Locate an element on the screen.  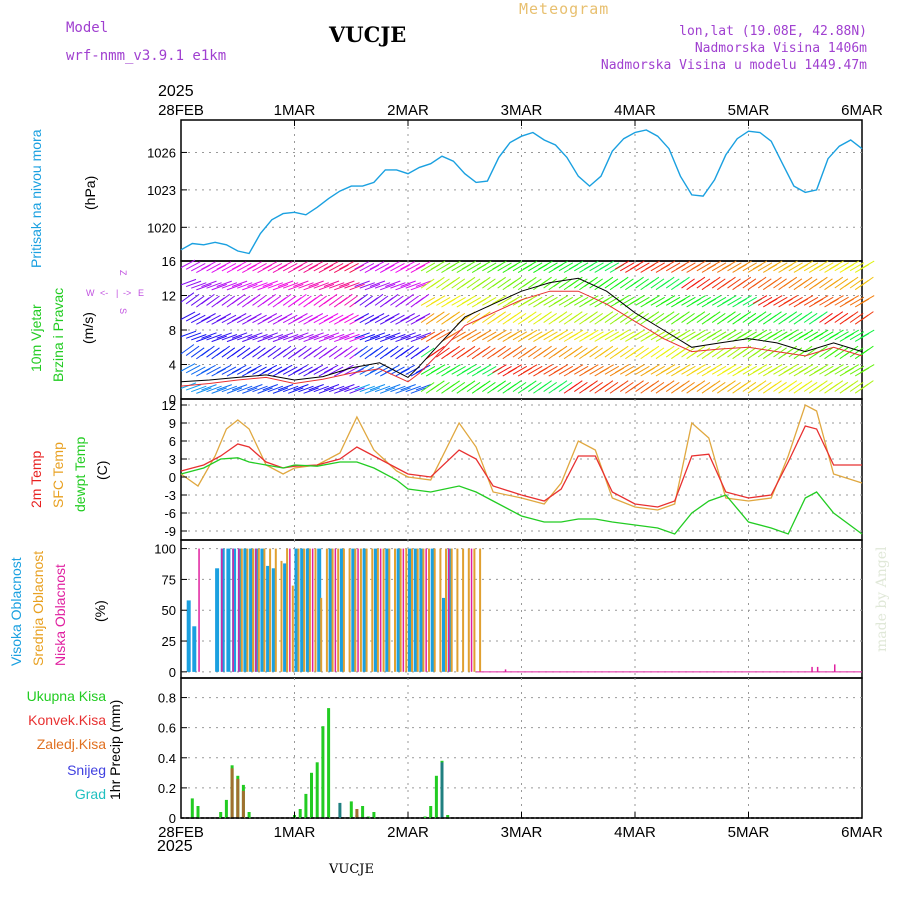
precip-y-tick-label: 0.2 is located at coordinates (167, 788).